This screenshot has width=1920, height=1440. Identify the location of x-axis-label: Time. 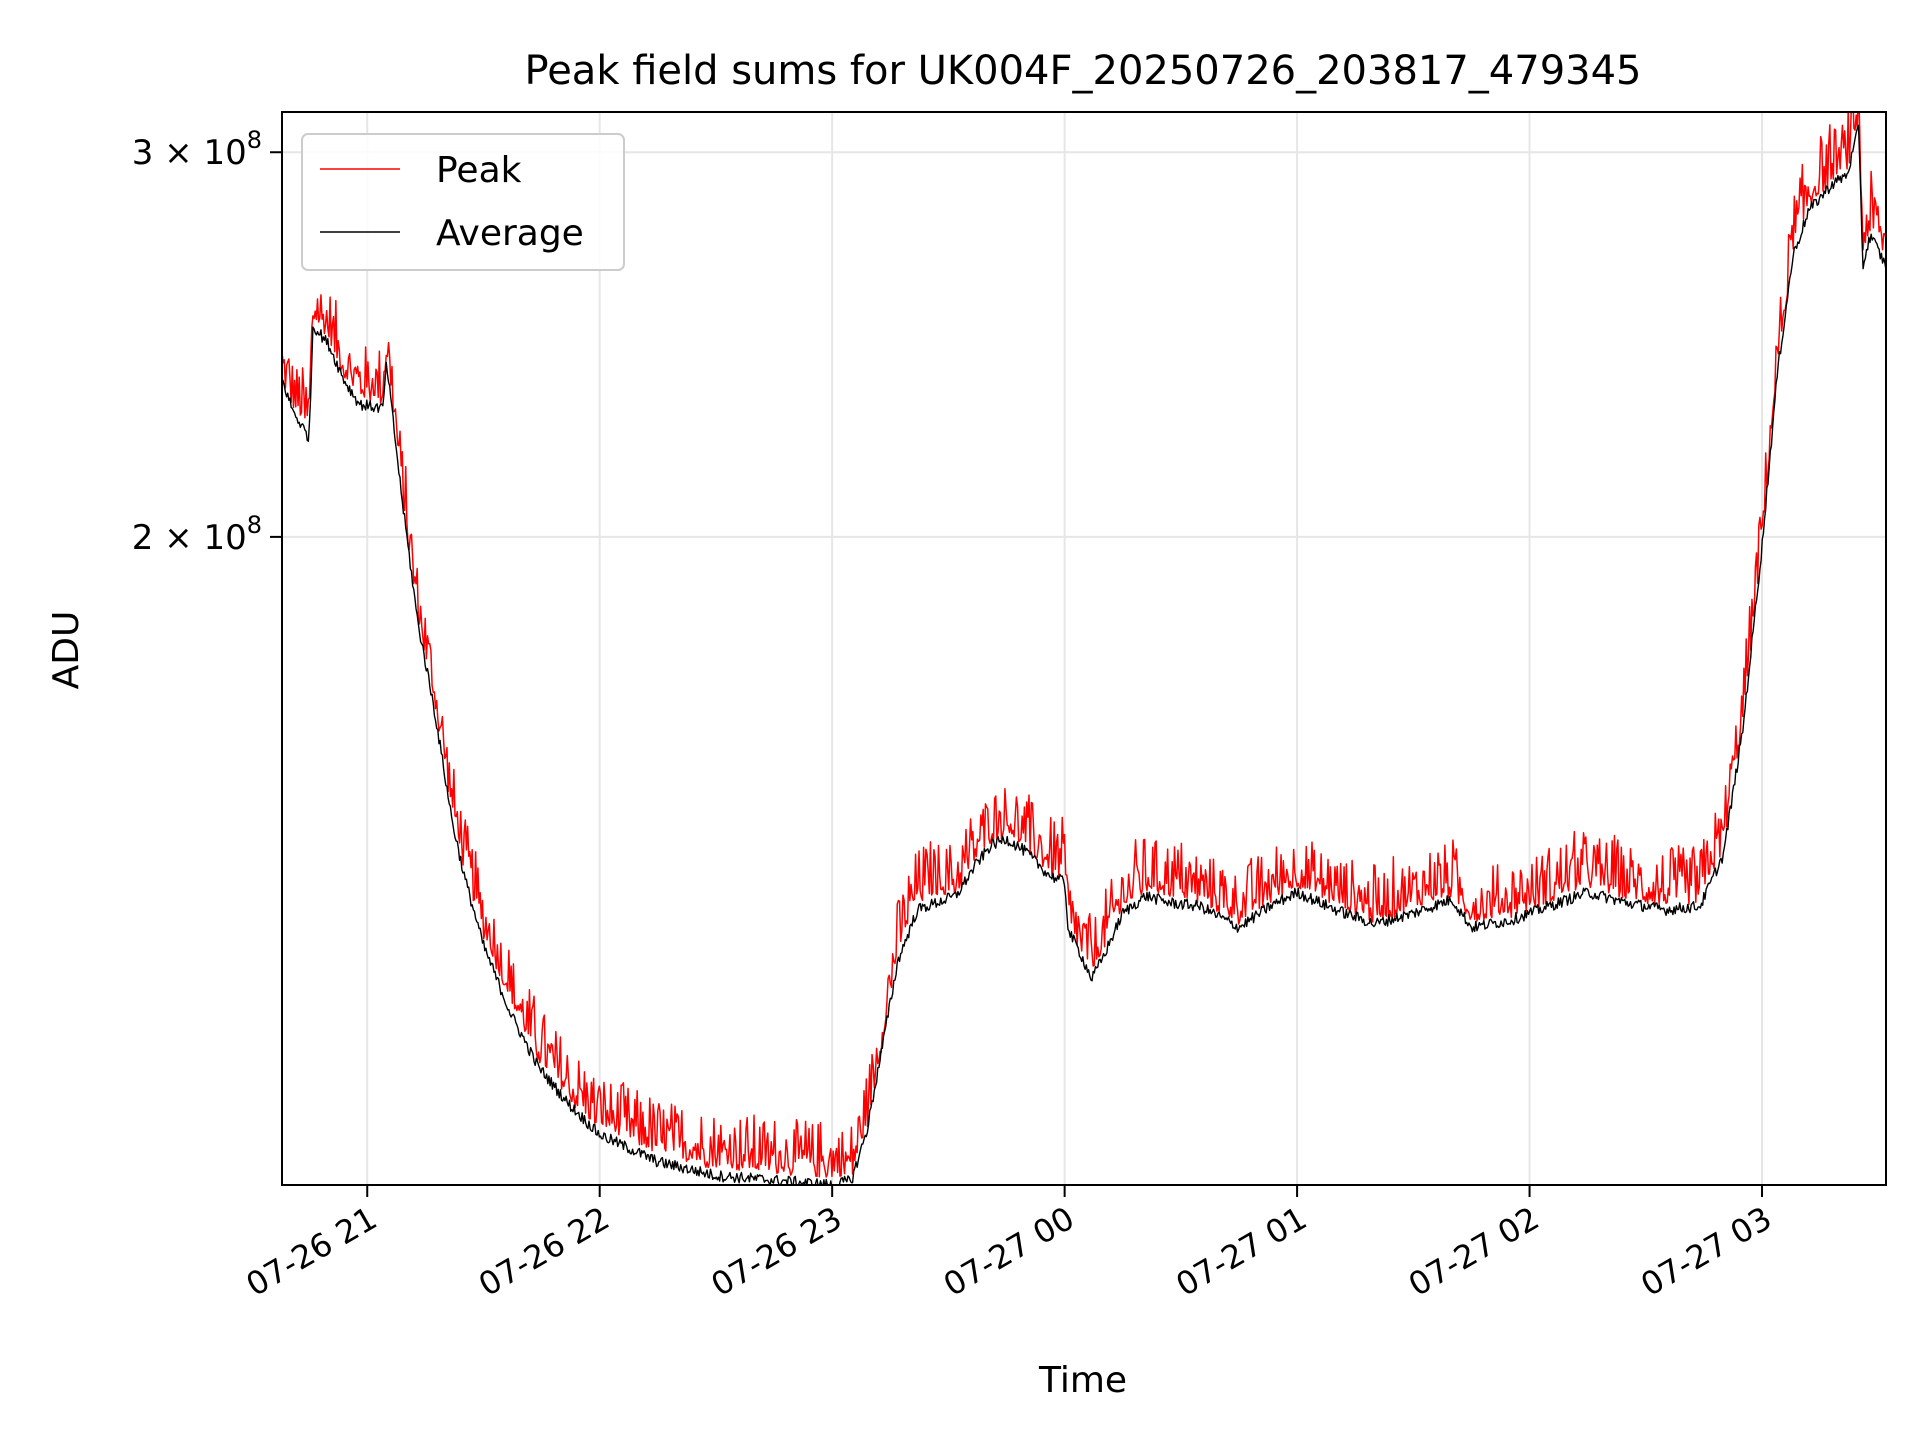
(1082, 1380).